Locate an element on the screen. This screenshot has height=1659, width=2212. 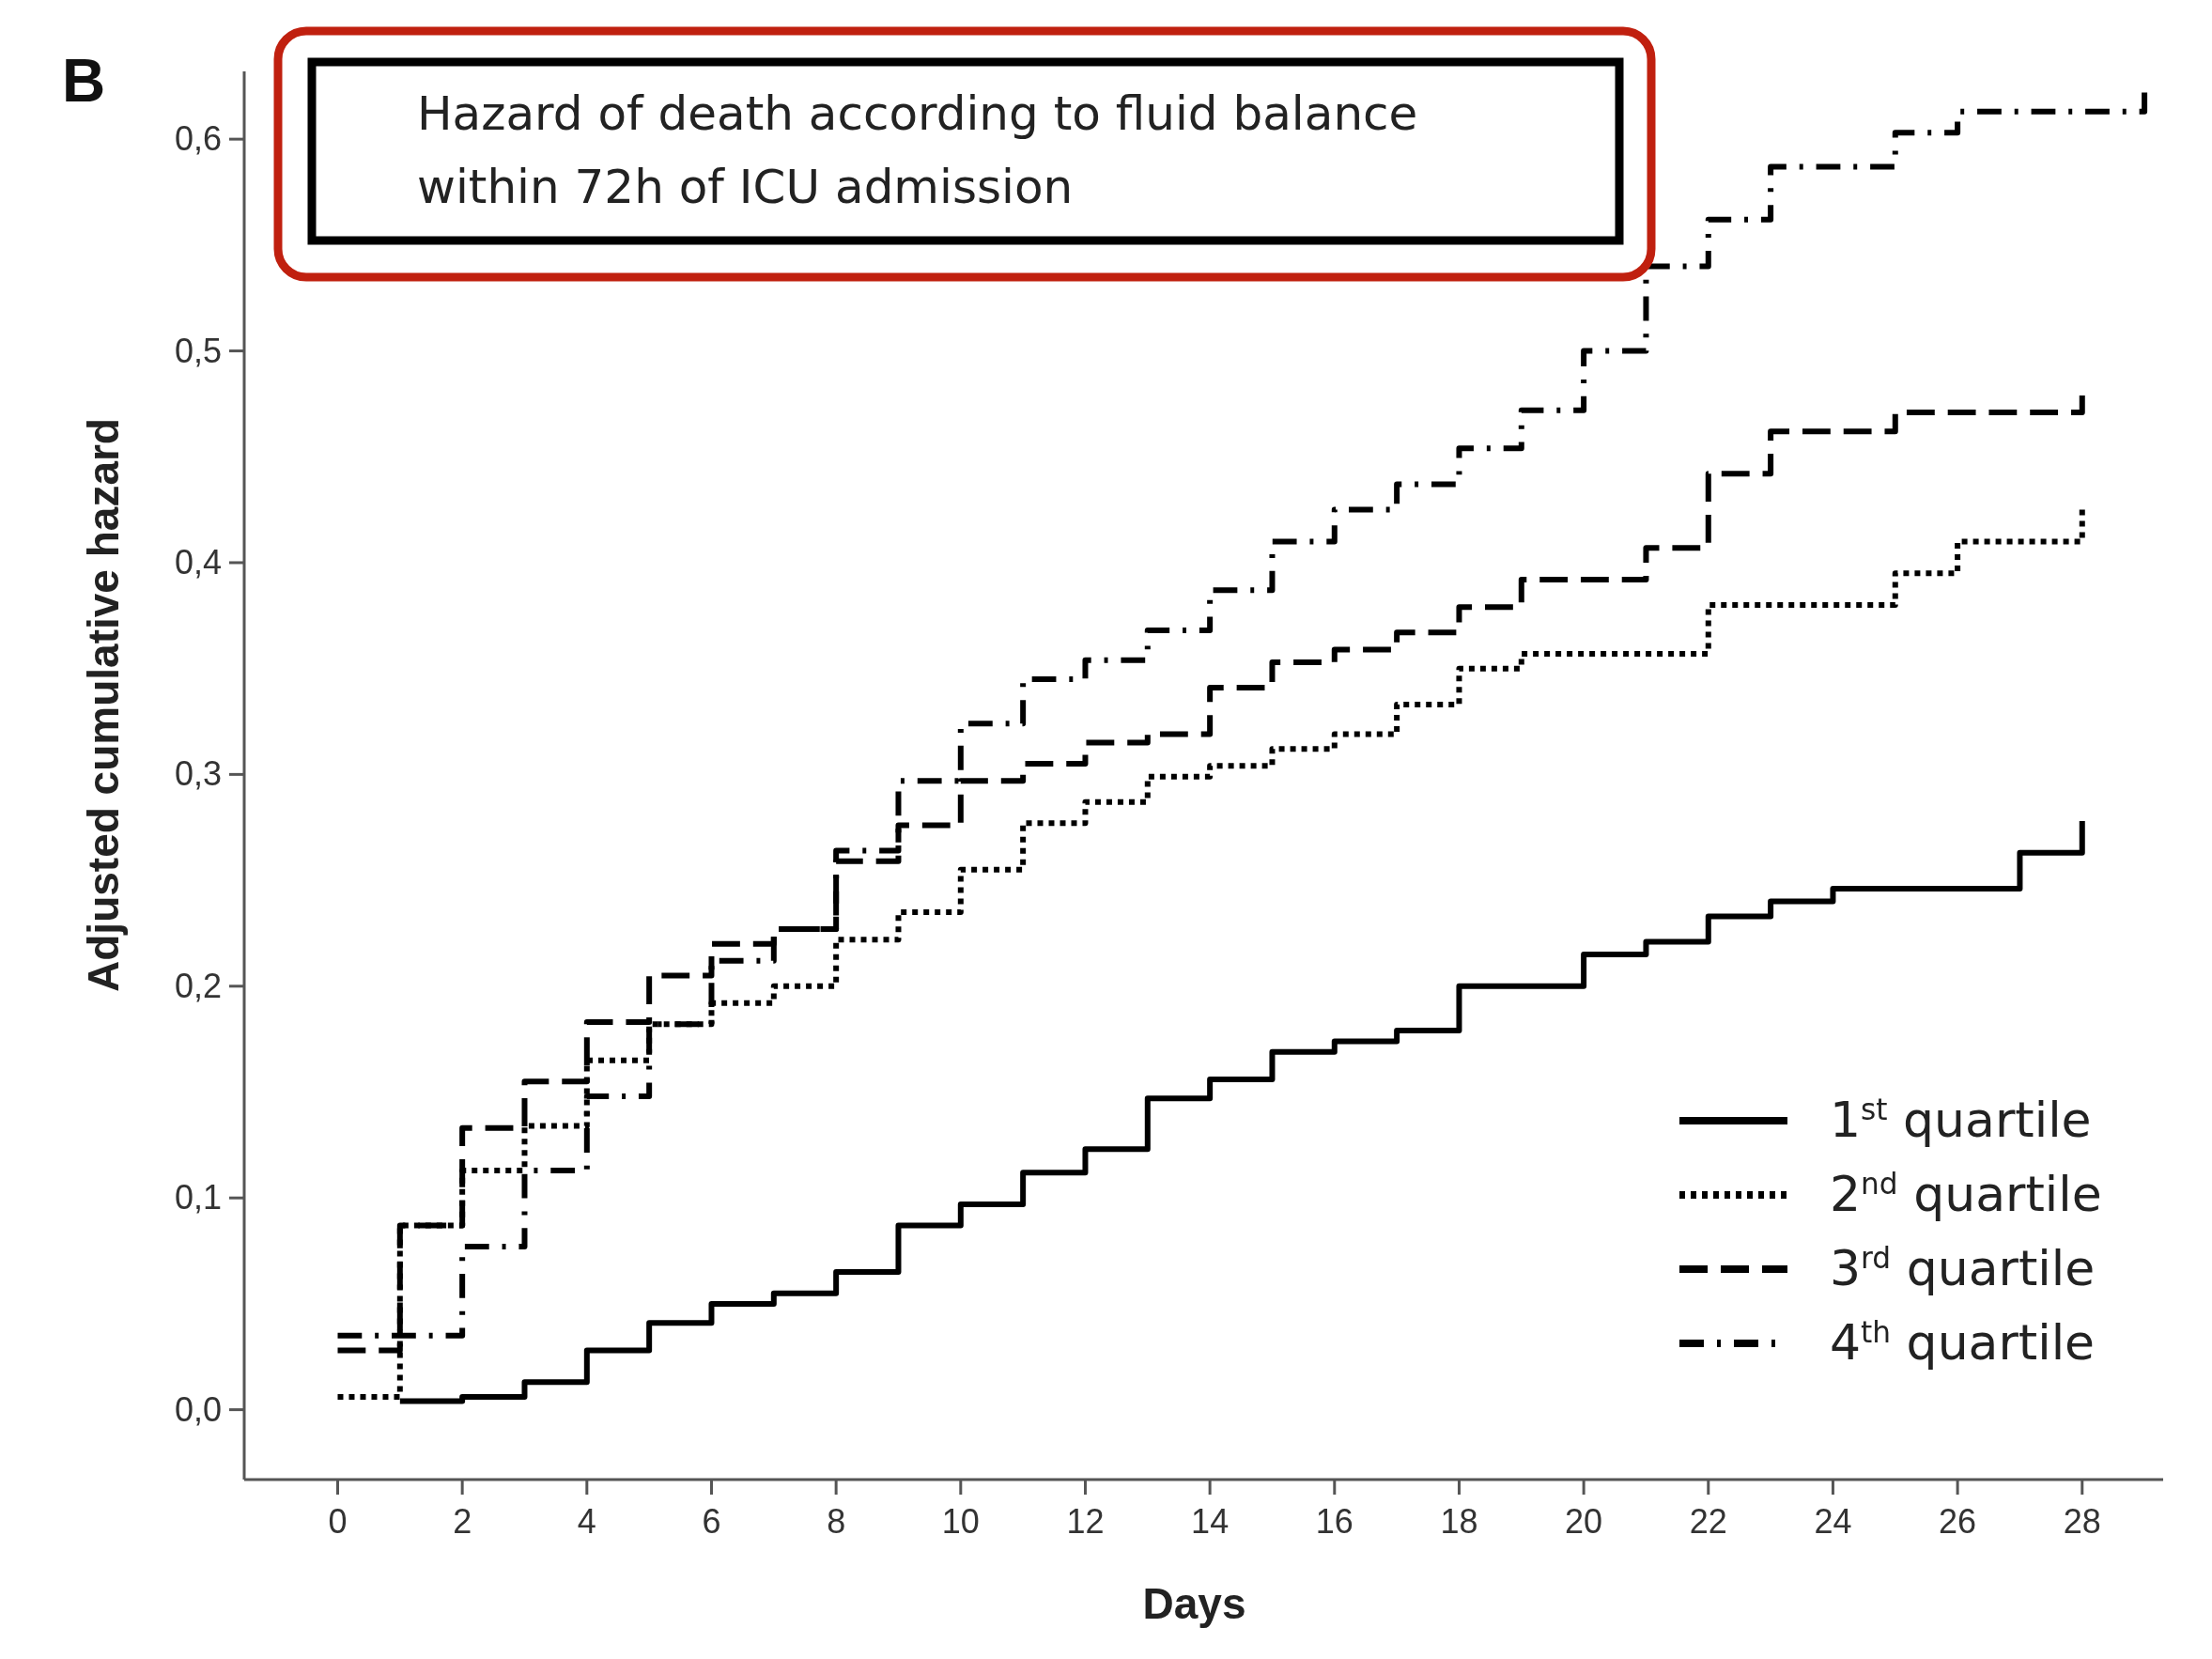
legend-label: 4$^{th}$ quartile is located at coordinates (1963, 1342).